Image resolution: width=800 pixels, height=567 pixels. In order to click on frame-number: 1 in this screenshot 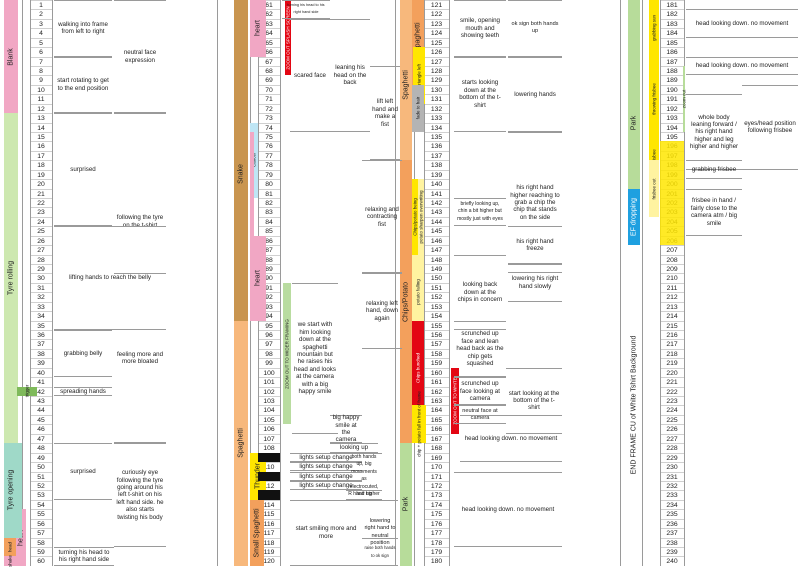, I will do `click(41, 4)`.